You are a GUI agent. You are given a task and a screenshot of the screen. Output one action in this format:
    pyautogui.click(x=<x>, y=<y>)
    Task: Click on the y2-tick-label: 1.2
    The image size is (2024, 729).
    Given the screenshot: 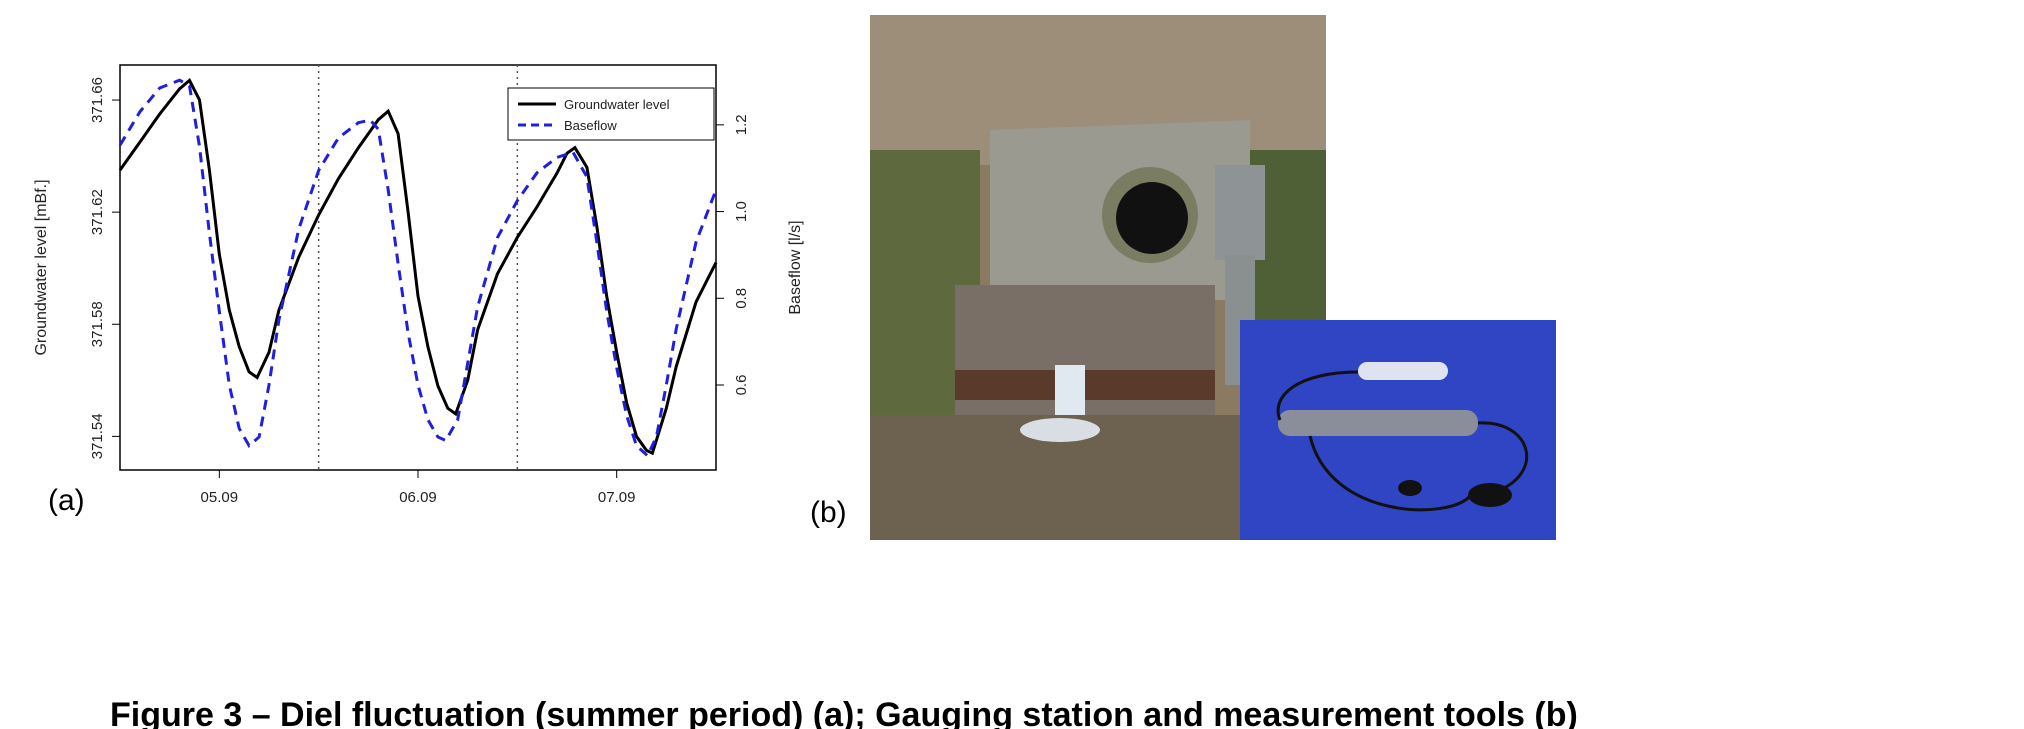 What is the action you would take?
    pyautogui.click(x=741, y=124)
    